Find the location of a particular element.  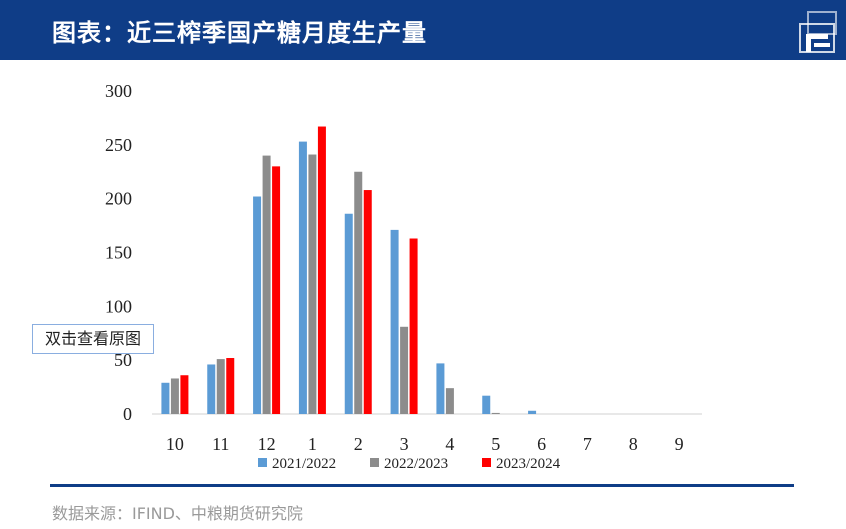

chart-title: 图表：近三榨季国产糖月度生产量 is located at coordinates (239, 33).